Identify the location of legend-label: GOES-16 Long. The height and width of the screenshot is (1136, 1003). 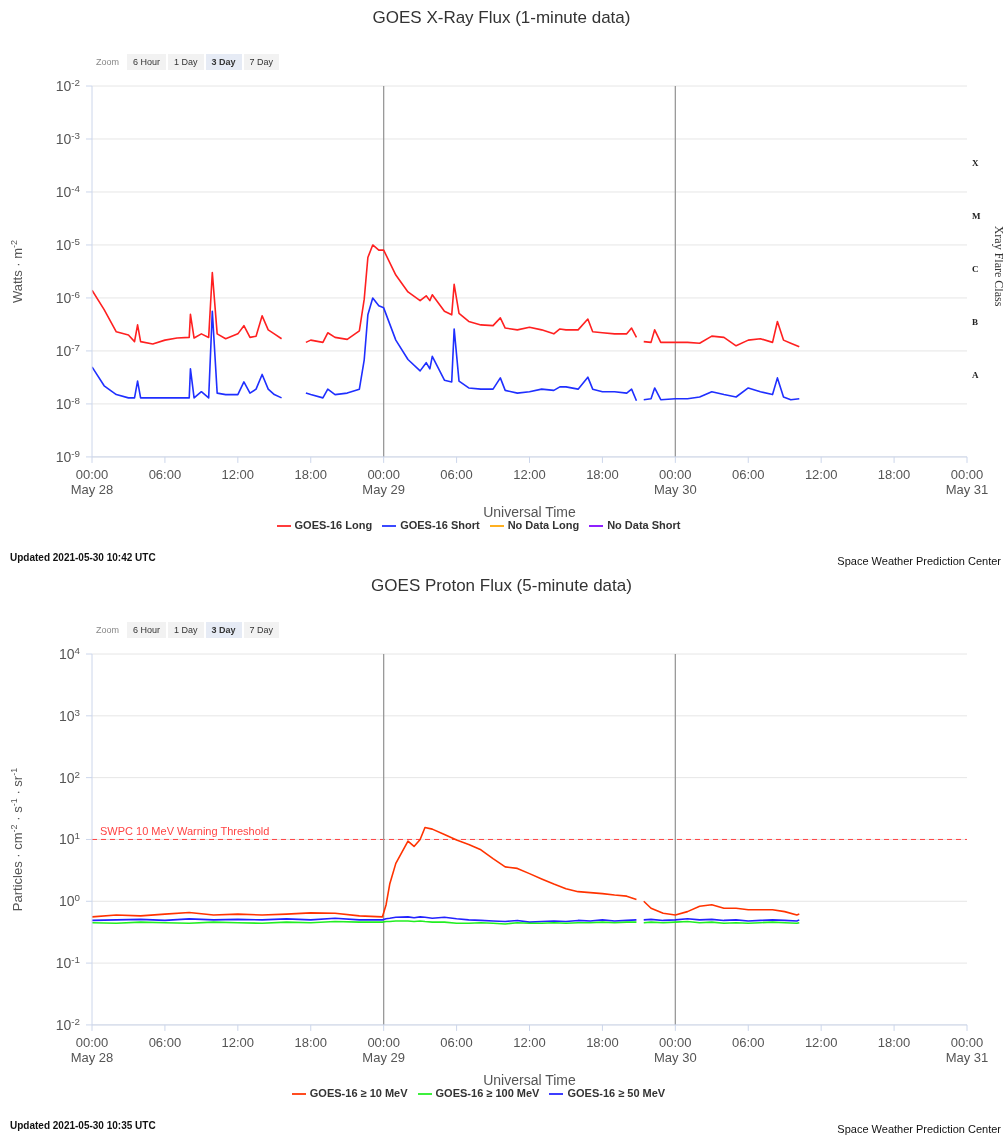
(333, 524).